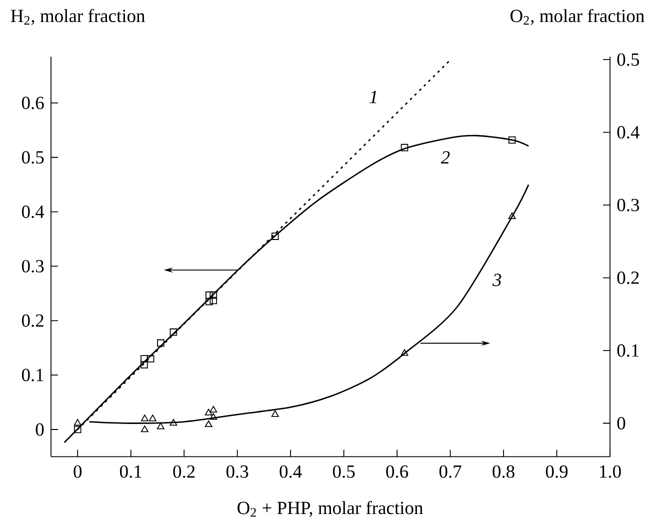 This screenshot has width=654, height=522. Describe the element at coordinates (291, 471) in the screenshot. I see `x-tick-label: 0.4` at that location.